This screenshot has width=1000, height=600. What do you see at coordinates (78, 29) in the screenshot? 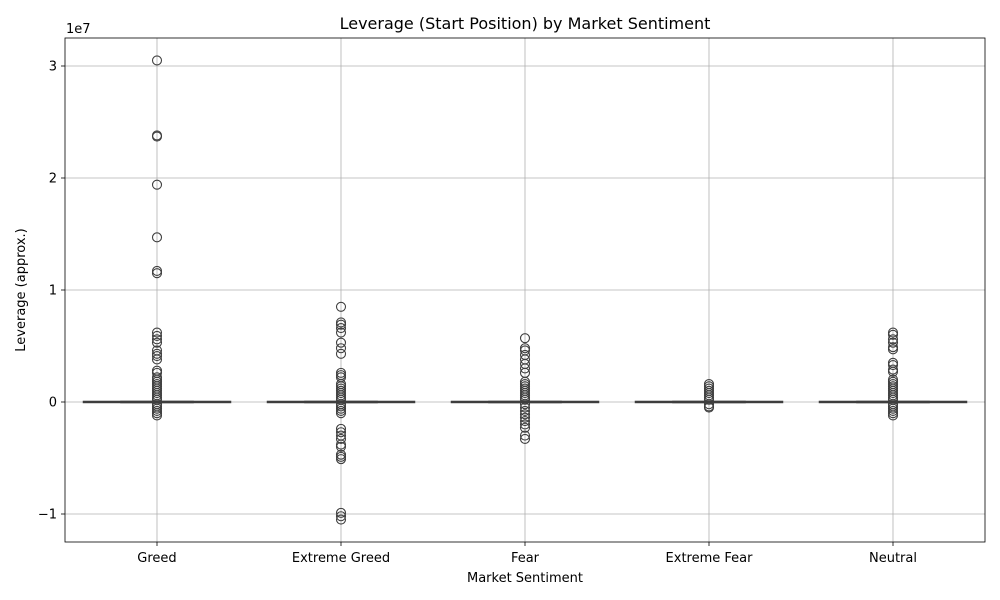
I see `y-axis-offset-label: 1e7` at bounding box center [78, 29].